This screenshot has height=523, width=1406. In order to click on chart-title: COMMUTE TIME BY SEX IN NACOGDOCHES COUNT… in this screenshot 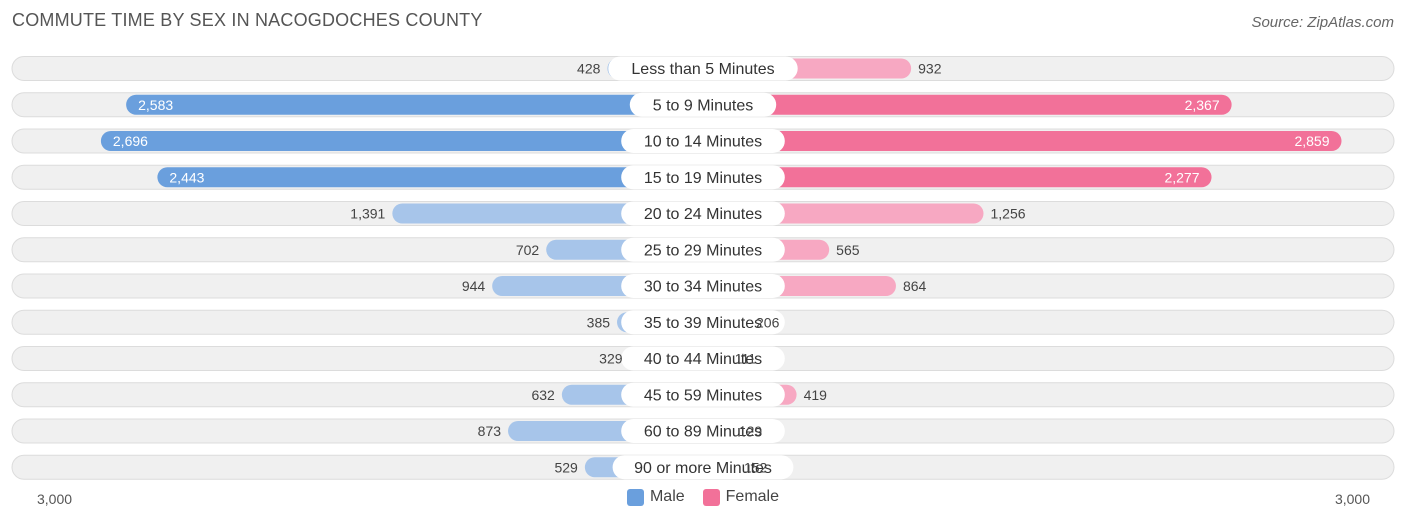, I will do `click(247, 20)`.